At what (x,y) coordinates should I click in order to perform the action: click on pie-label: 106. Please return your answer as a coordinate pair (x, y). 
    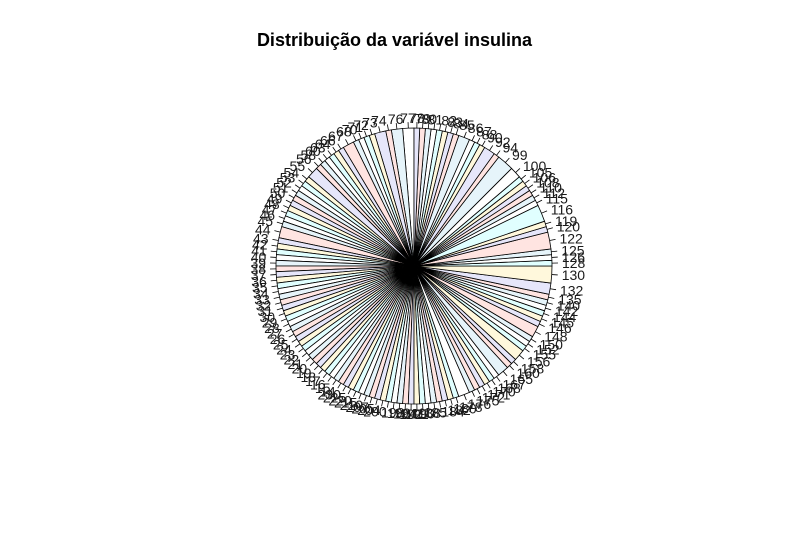
    Looking at the image, I should click on (545, 178).